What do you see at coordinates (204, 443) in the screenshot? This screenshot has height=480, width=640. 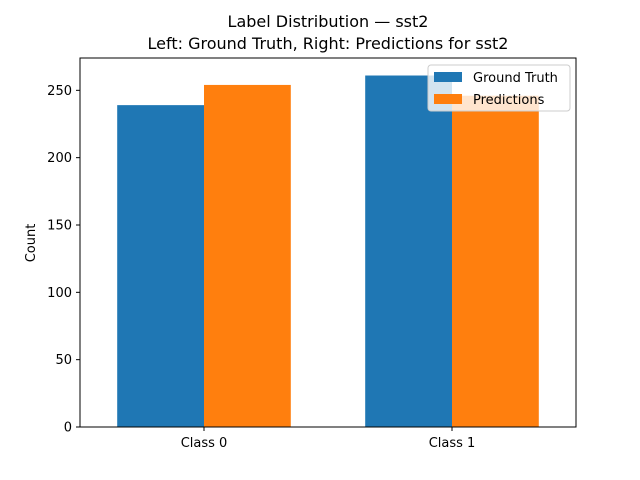 I see `x-tick-label: Class 0` at bounding box center [204, 443].